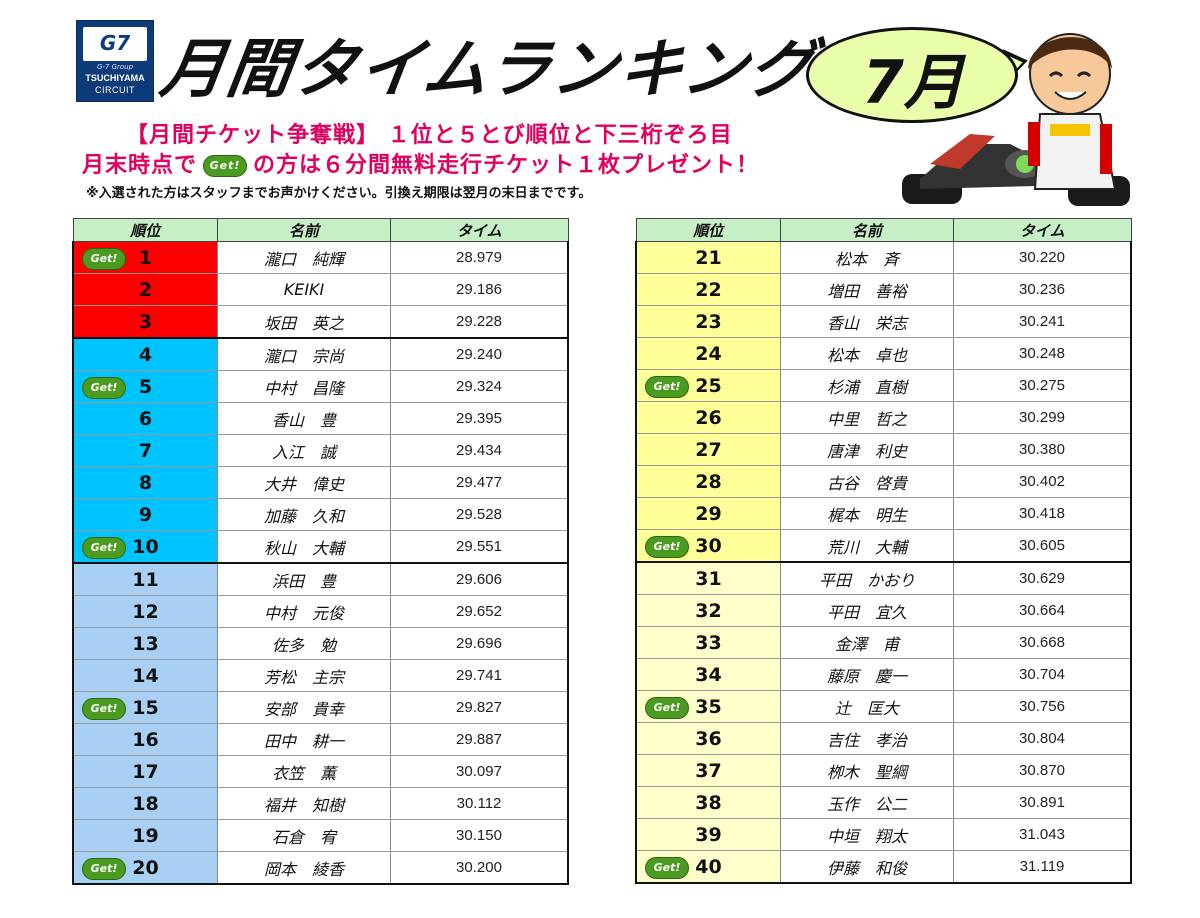 The width and height of the screenshot is (1200, 918). Describe the element at coordinates (479, 611) in the screenshot. I see `lap-time: 29.652` at that location.